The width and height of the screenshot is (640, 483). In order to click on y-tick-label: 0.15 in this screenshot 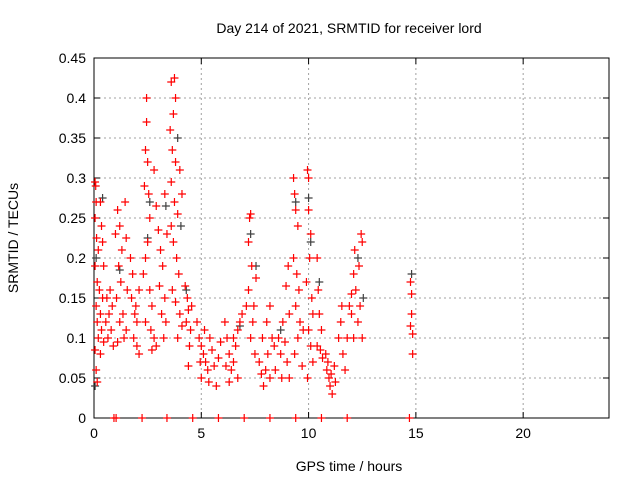, I will do `click(72, 298)`.